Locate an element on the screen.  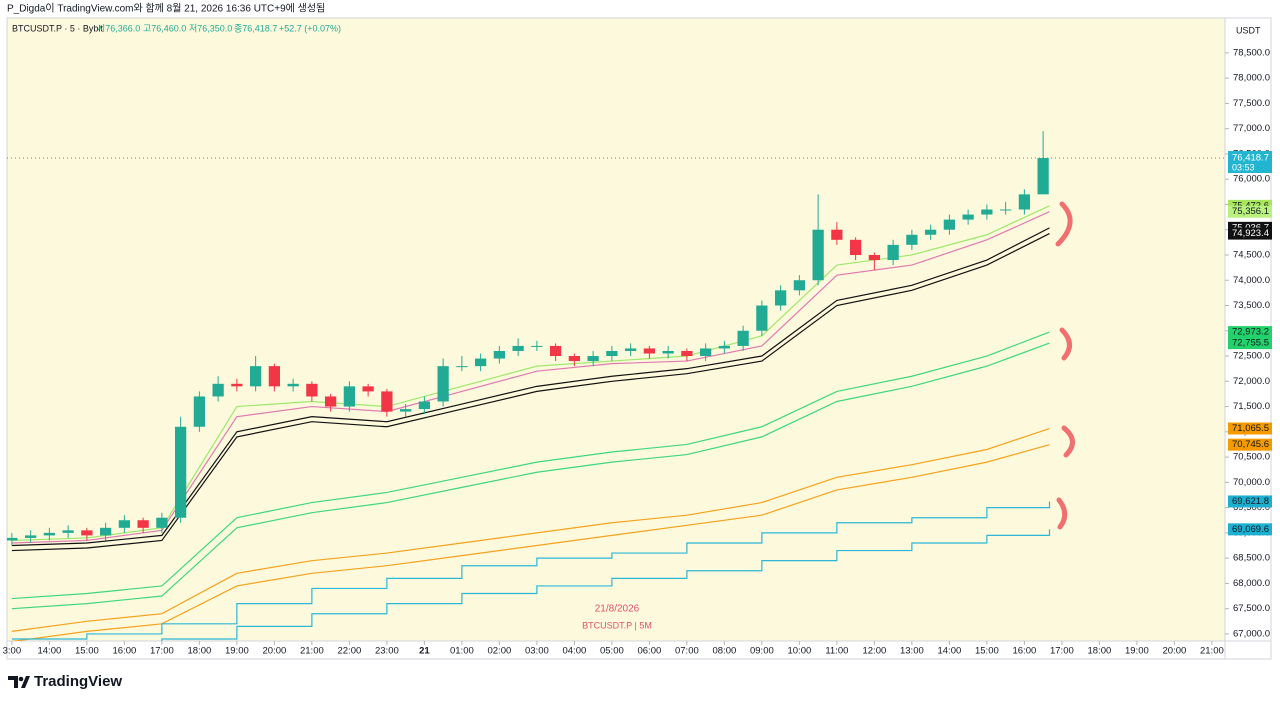
x-tick-label: 21 is located at coordinates (424, 651).